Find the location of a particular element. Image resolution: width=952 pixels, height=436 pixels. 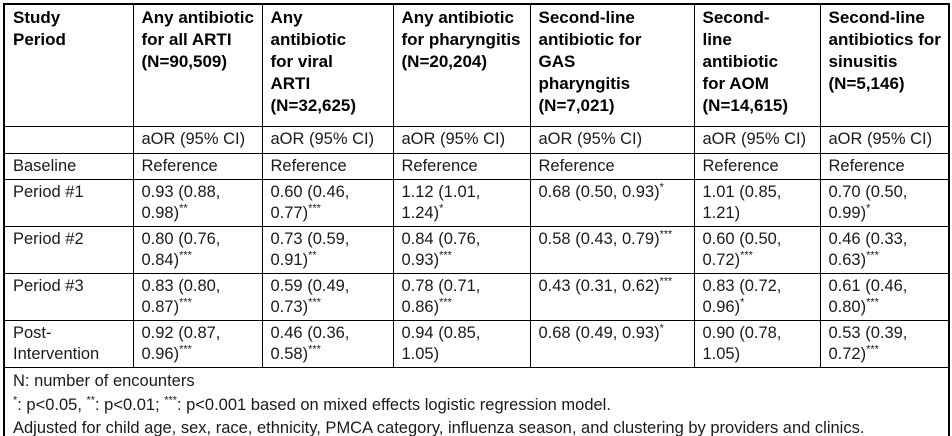

footnote-n-definition: N: number of encounters is located at coordinates (104, 381).